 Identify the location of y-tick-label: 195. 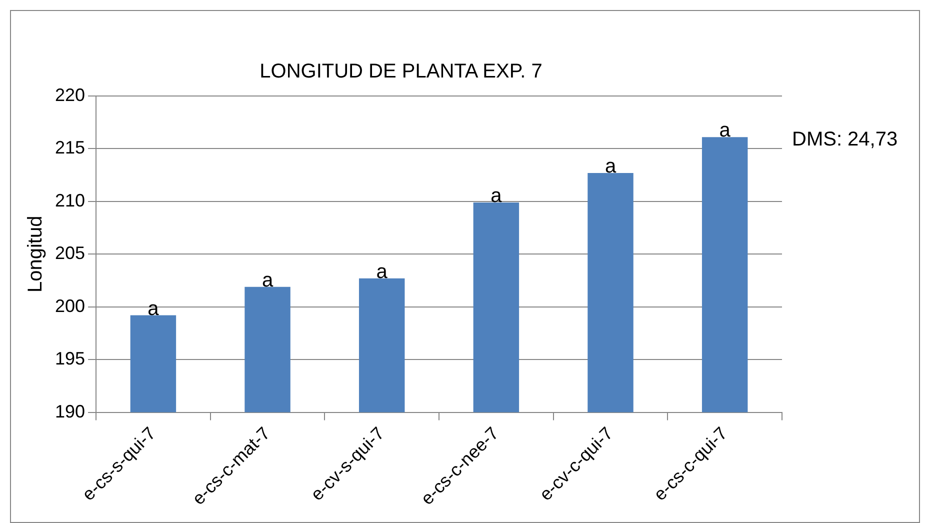
(70, 358).